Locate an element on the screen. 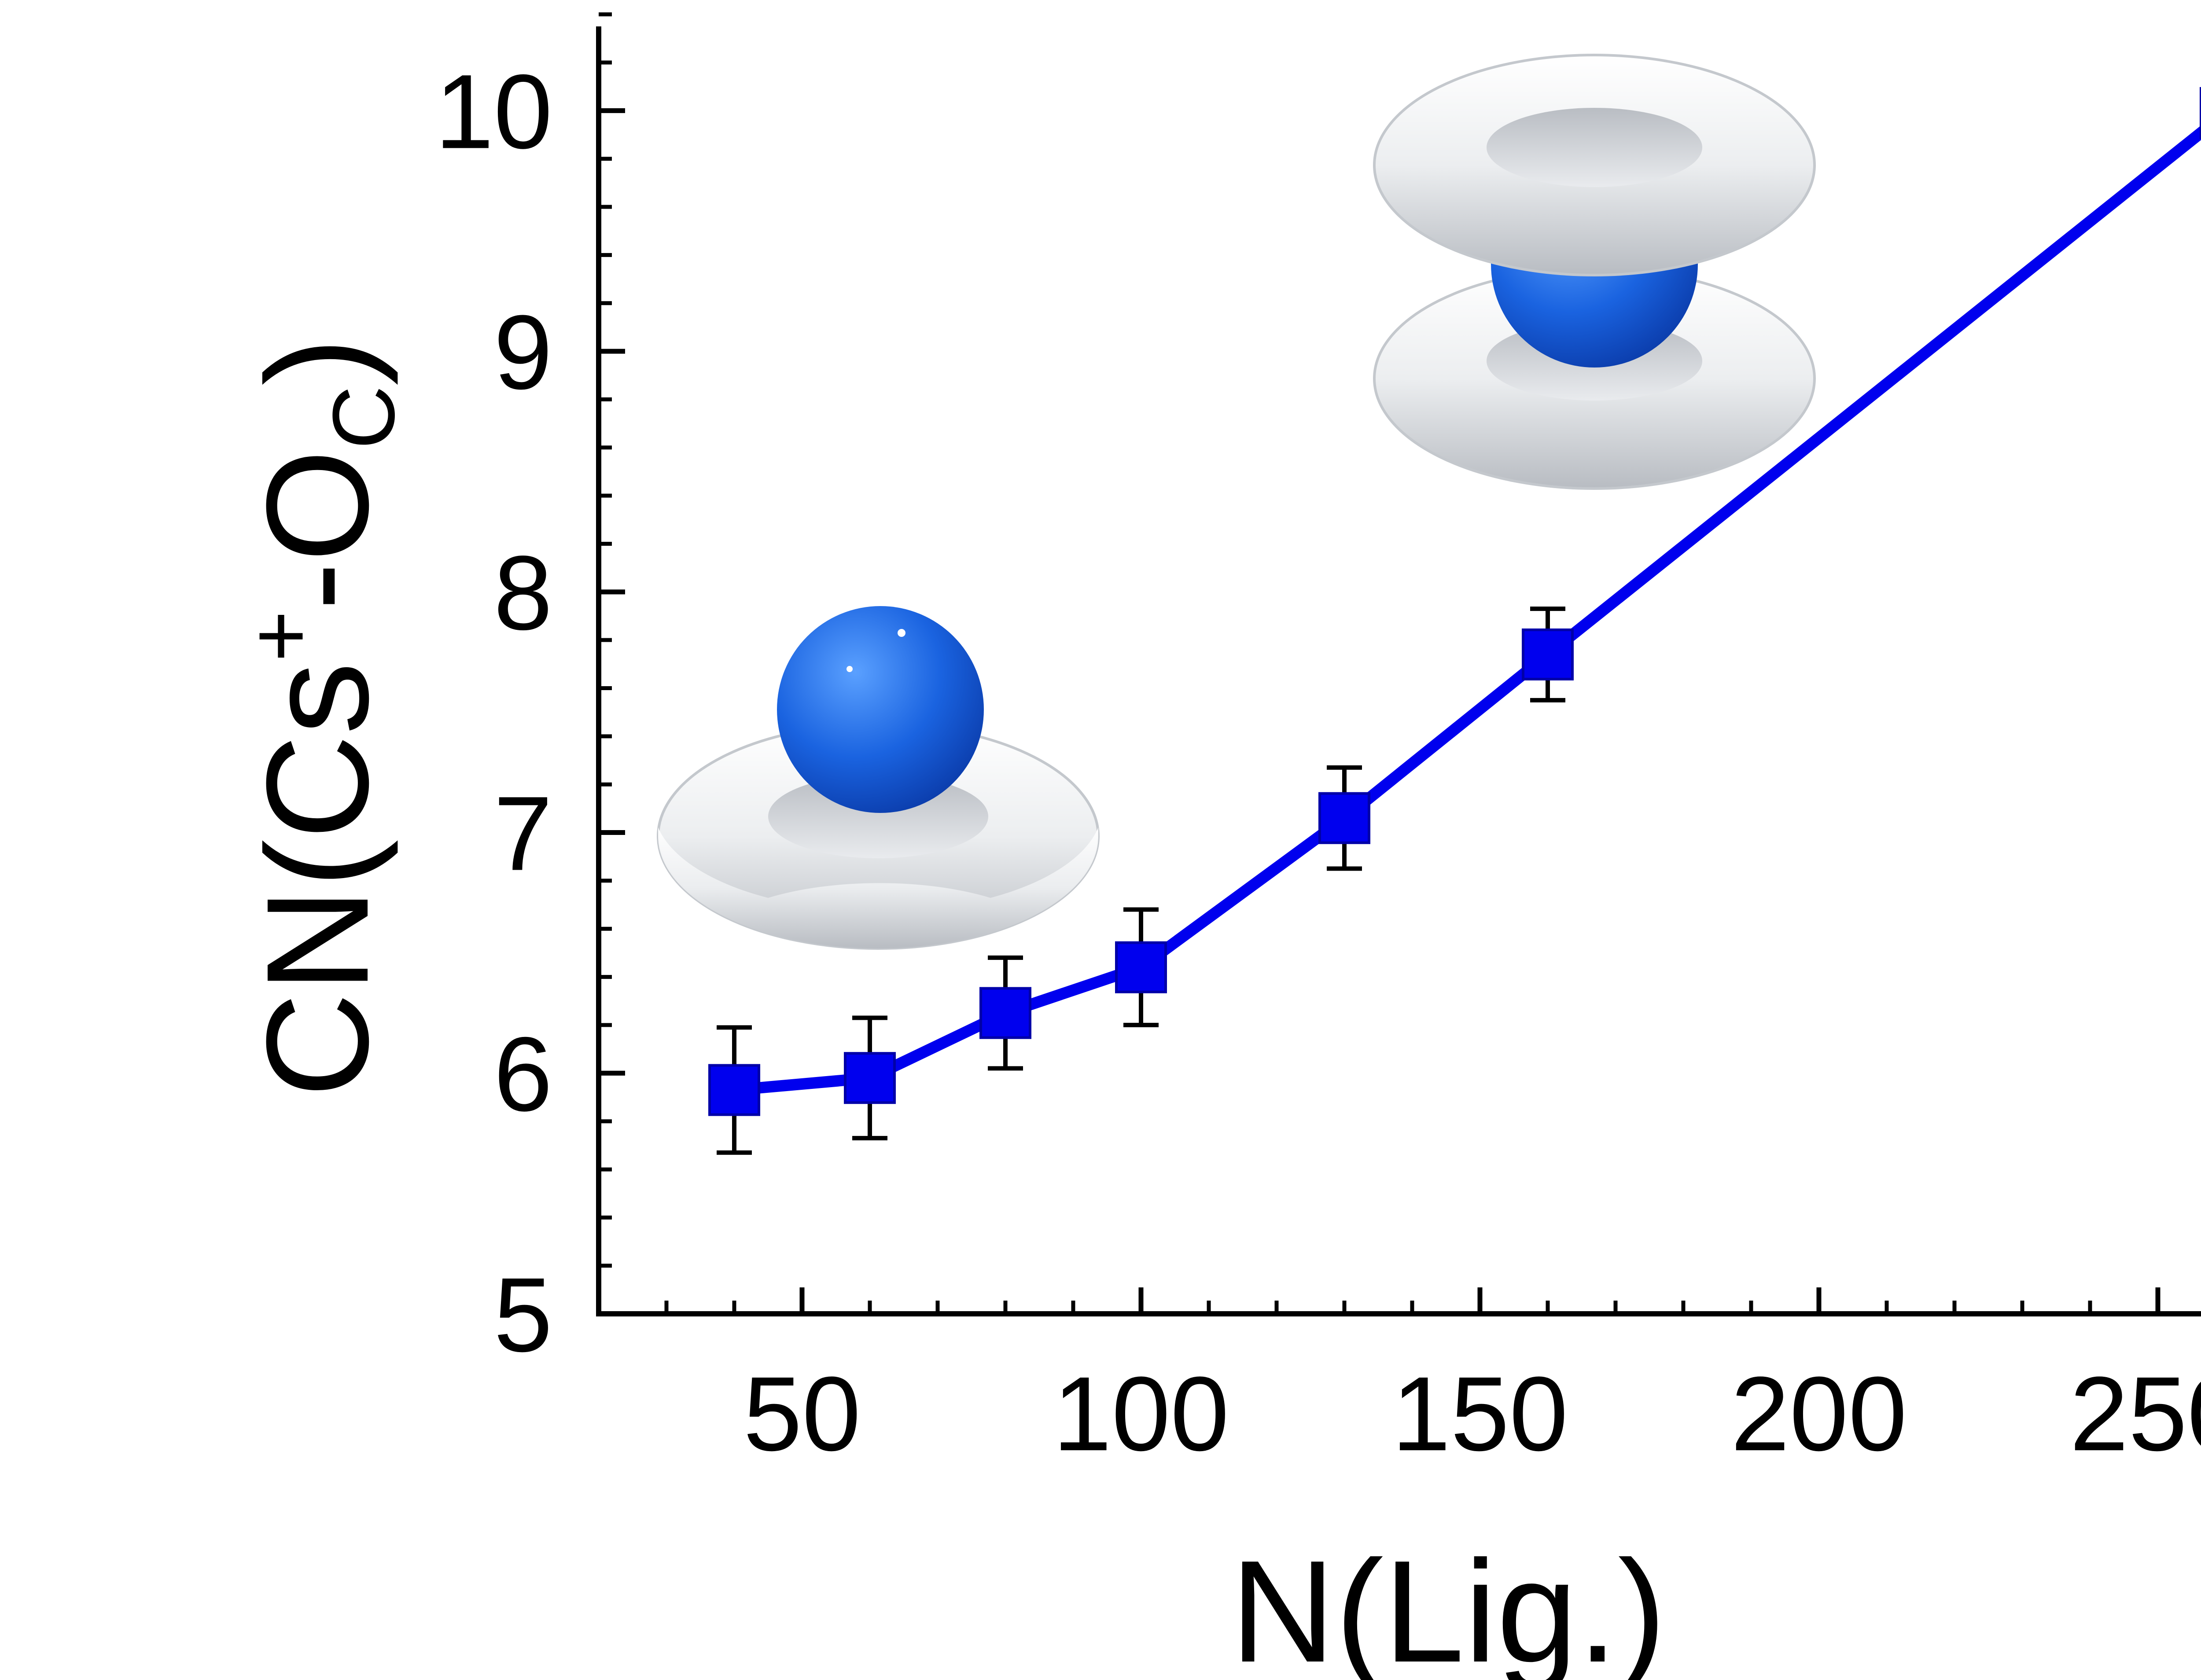  y-tick-label: 10 is located at coordinates (494, 111).